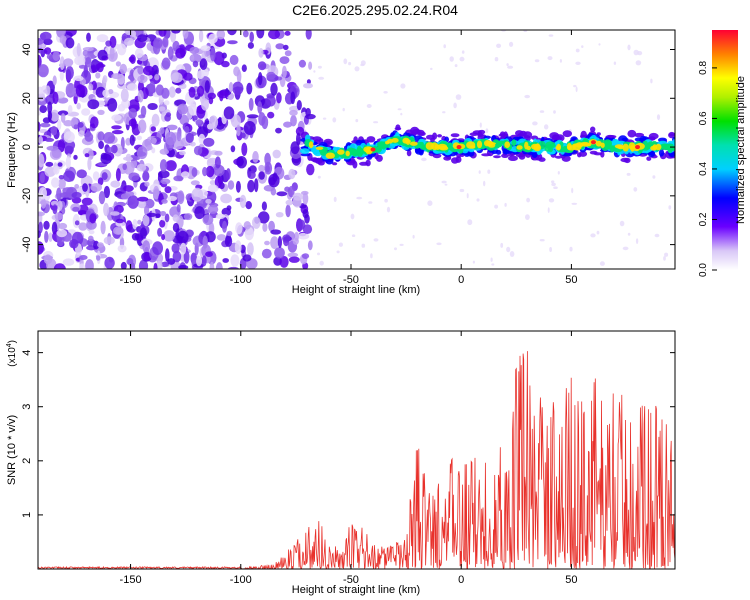  I want to click on snr-y-label: SNR (10 * v/v), so click(12, 450).